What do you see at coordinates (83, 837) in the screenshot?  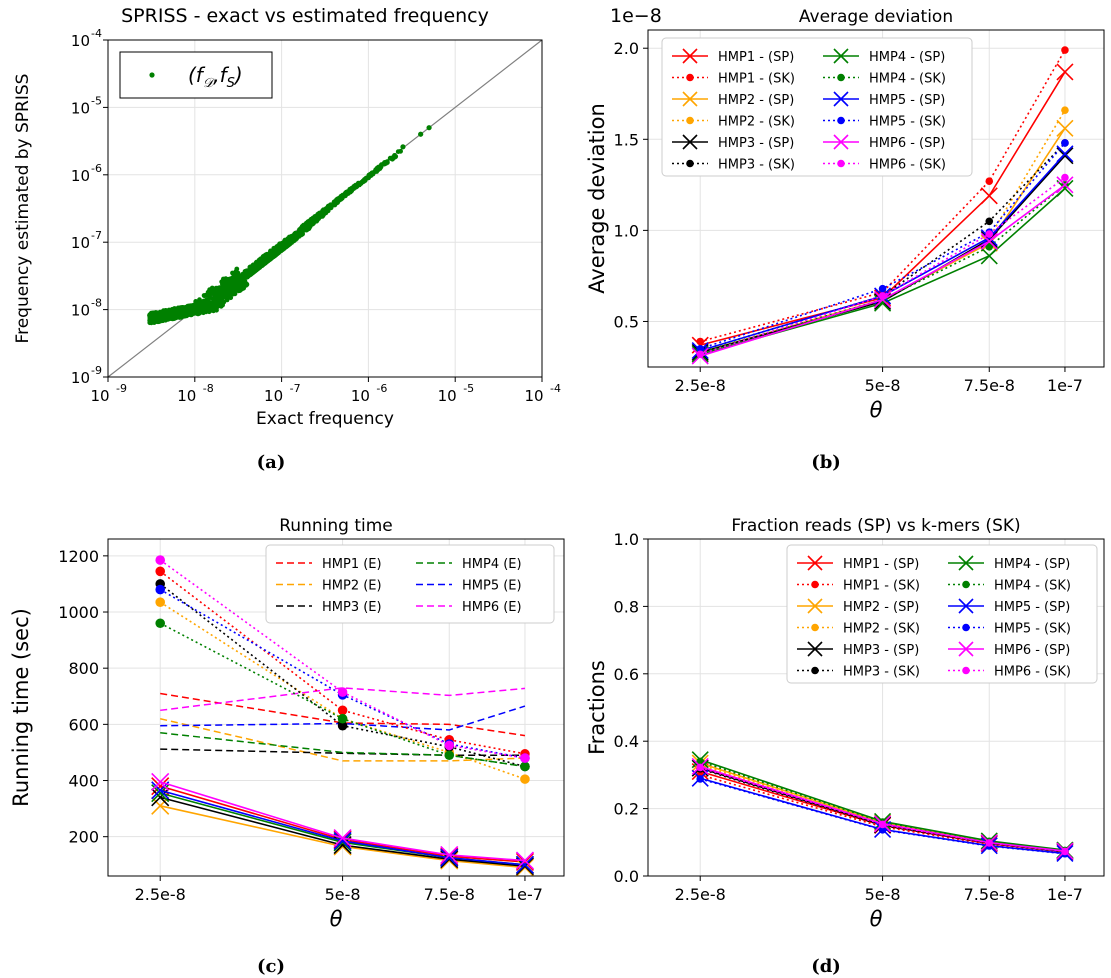 I see `y-tick-label: 200` at bounding box center [83, 837].